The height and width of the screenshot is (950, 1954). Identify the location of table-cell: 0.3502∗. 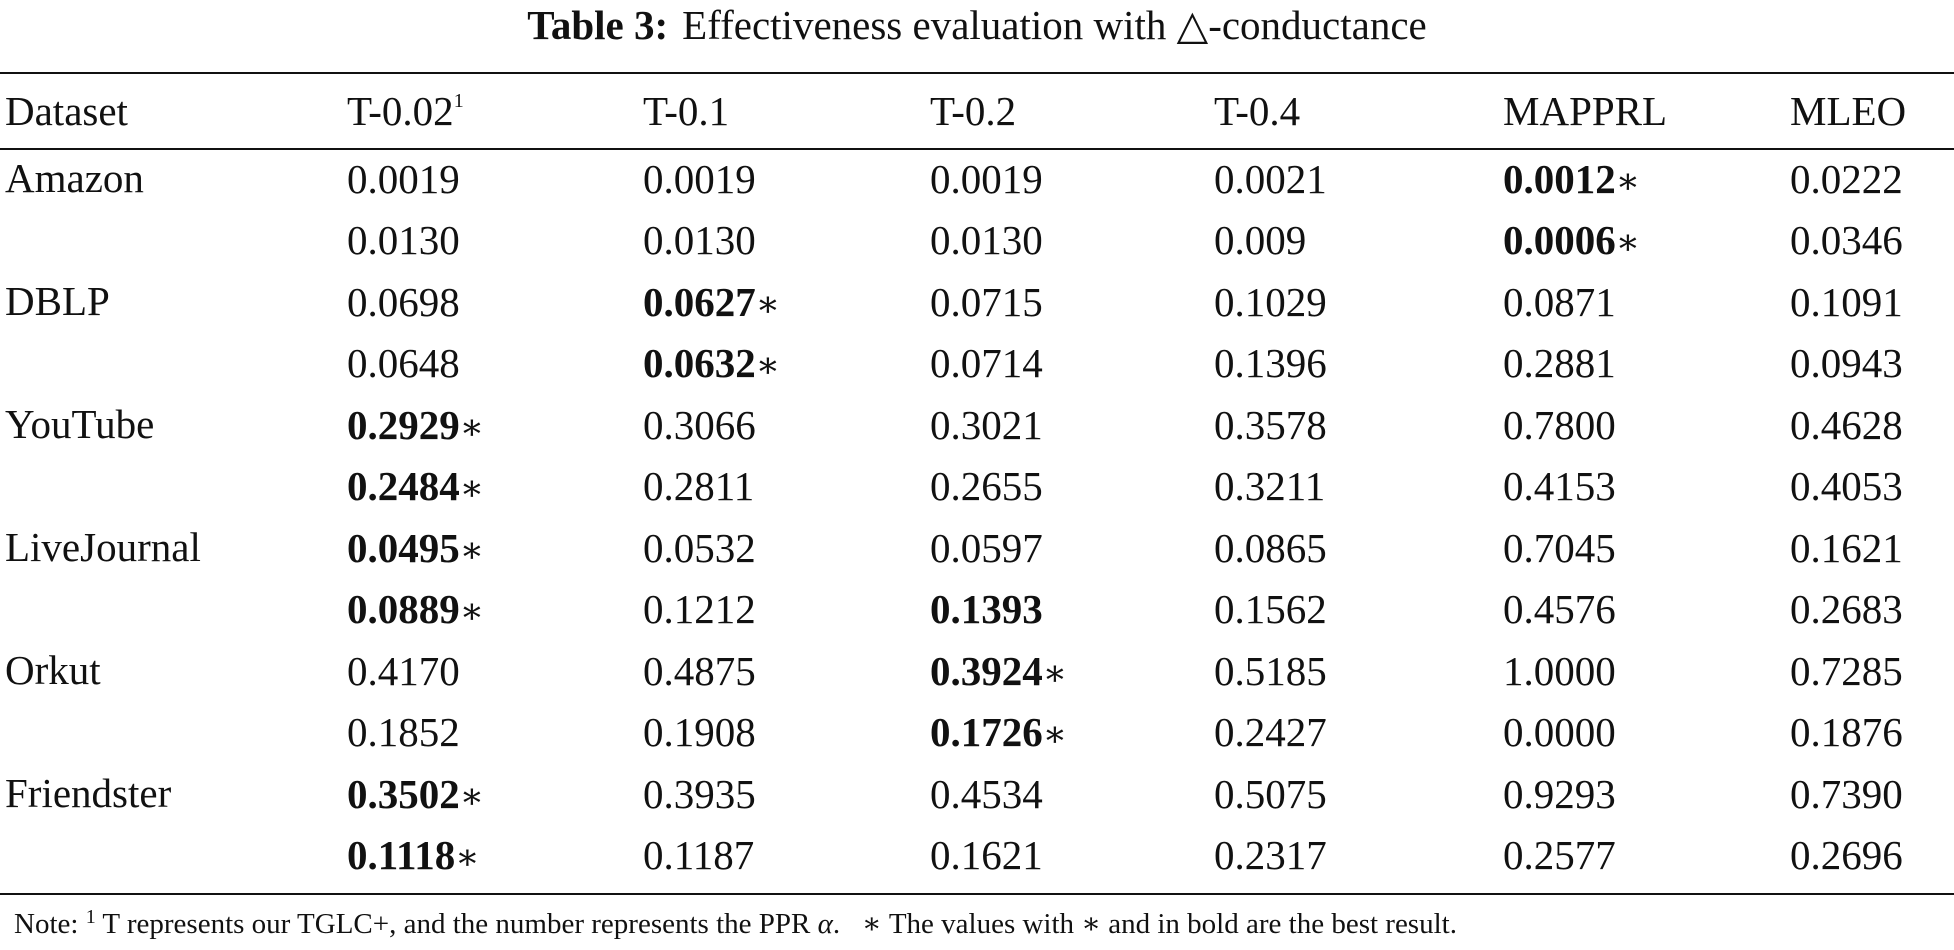
(495, 794).